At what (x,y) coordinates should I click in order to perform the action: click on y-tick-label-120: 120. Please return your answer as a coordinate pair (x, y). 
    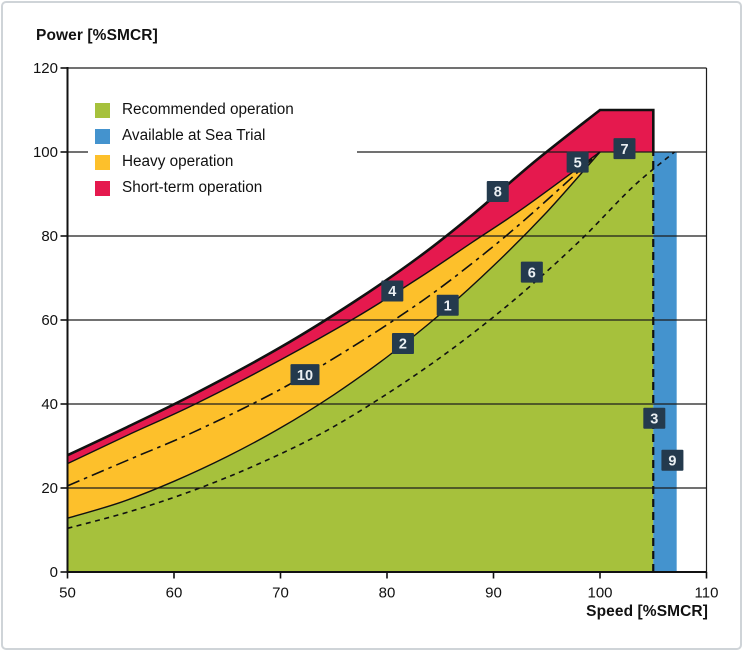
    Looking at the image, I should click on (45, 68).